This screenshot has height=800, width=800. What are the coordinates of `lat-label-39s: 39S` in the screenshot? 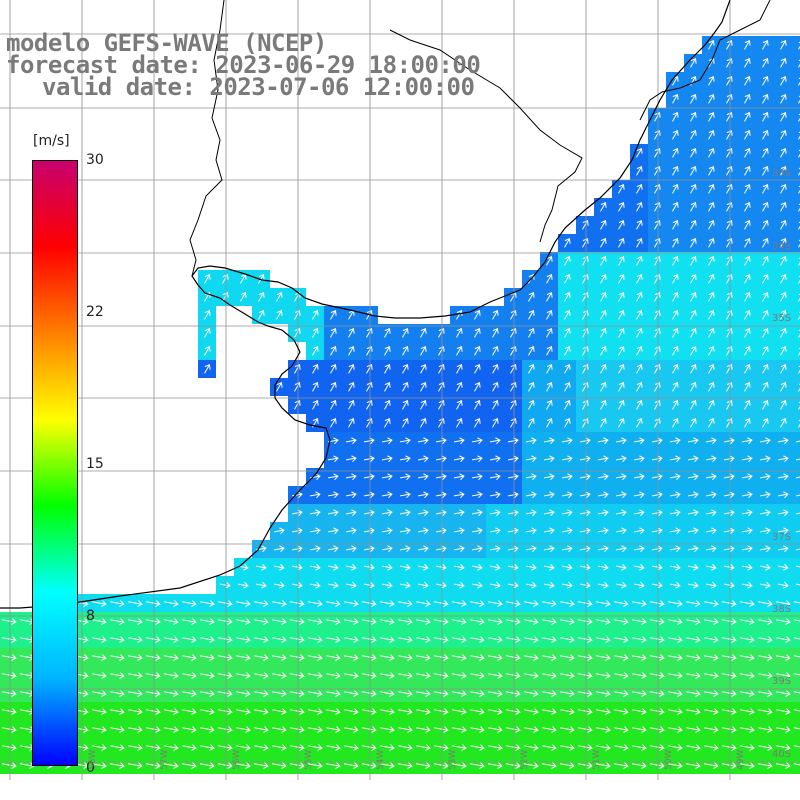 It's located at (782, 681).